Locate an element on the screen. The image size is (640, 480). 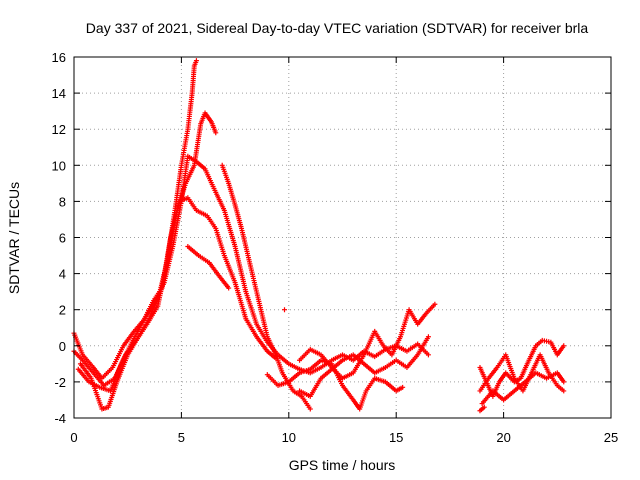
y-tick-label: 14 is located at coordinates (59, 93).